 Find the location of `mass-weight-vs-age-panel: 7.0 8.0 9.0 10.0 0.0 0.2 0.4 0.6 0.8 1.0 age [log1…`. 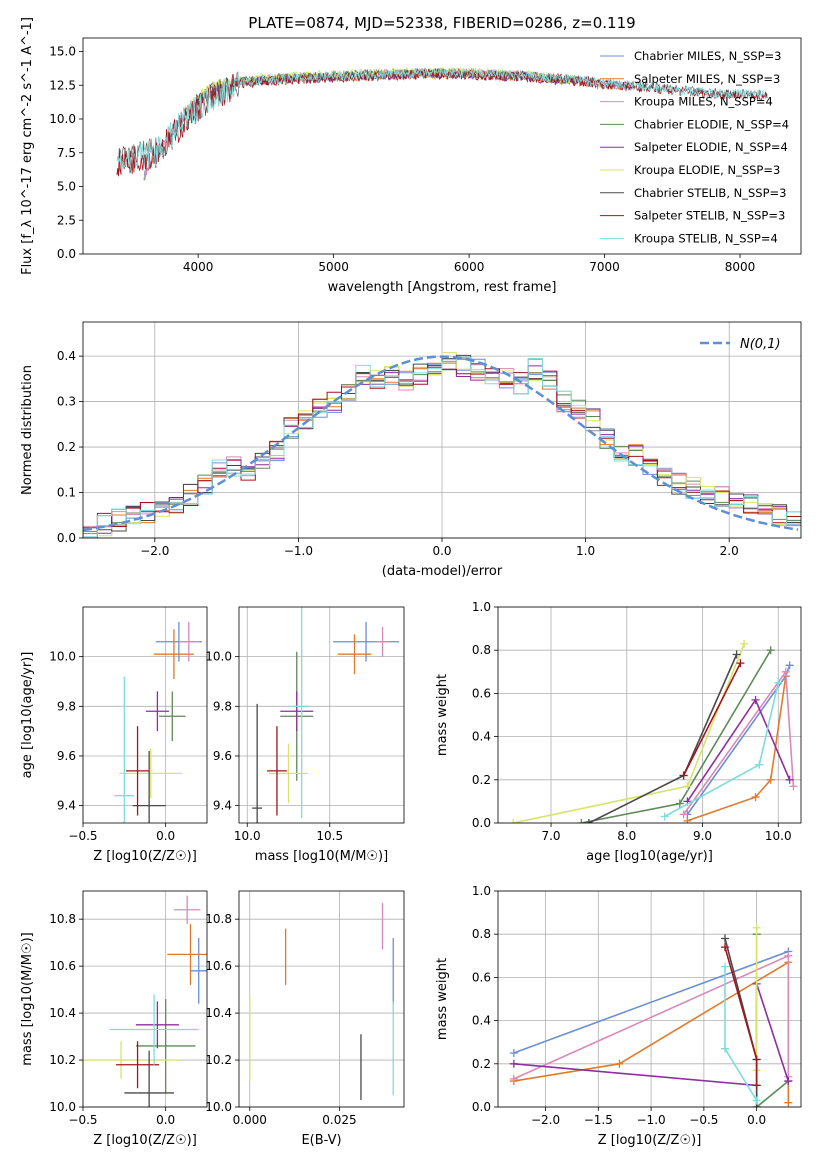

mass-weight-vs-age-panel: 7.0 8.0 9.0 10.0 0.0 0.2 0.4 0.6 0.8 1.0 age [log1… is located at coordinates (618, 732).